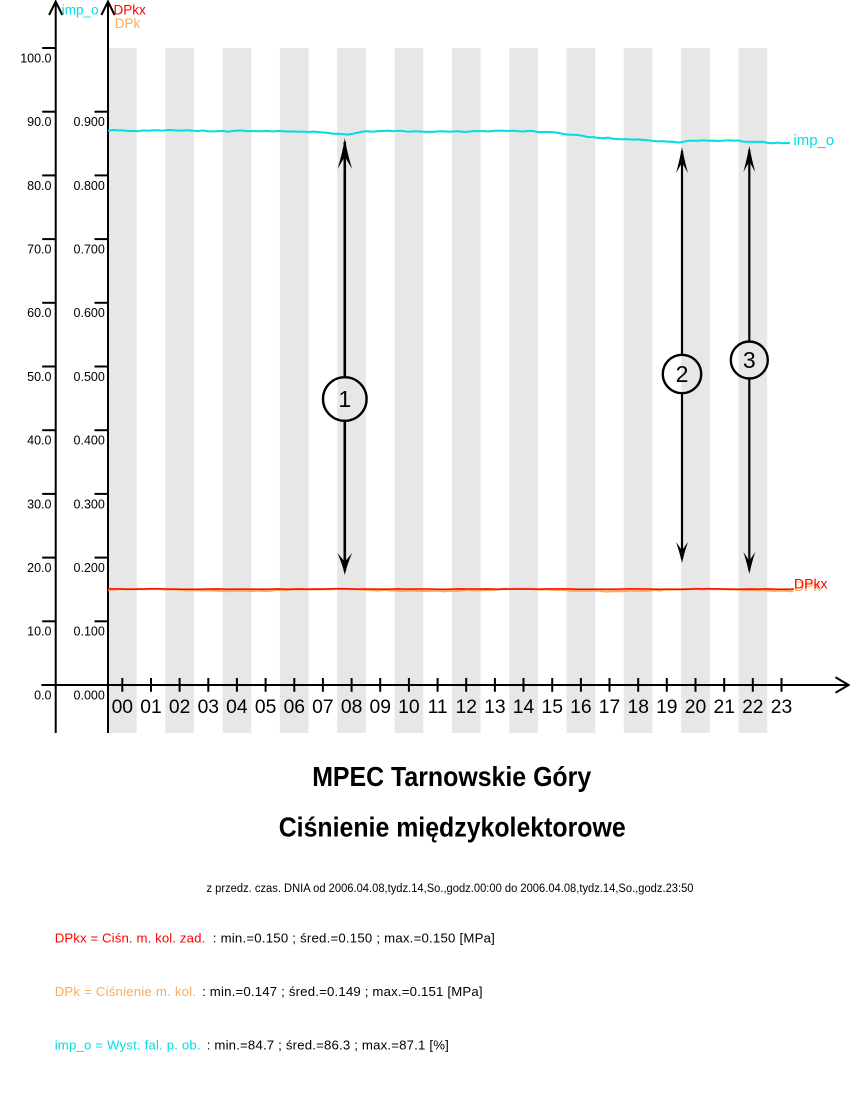 The height and width of the screenshot is (1100, 850). What do you see at coordinates (89, 695) in the screenshot?
I see `svg-text: 0.000` at bounding box center [89, 695].